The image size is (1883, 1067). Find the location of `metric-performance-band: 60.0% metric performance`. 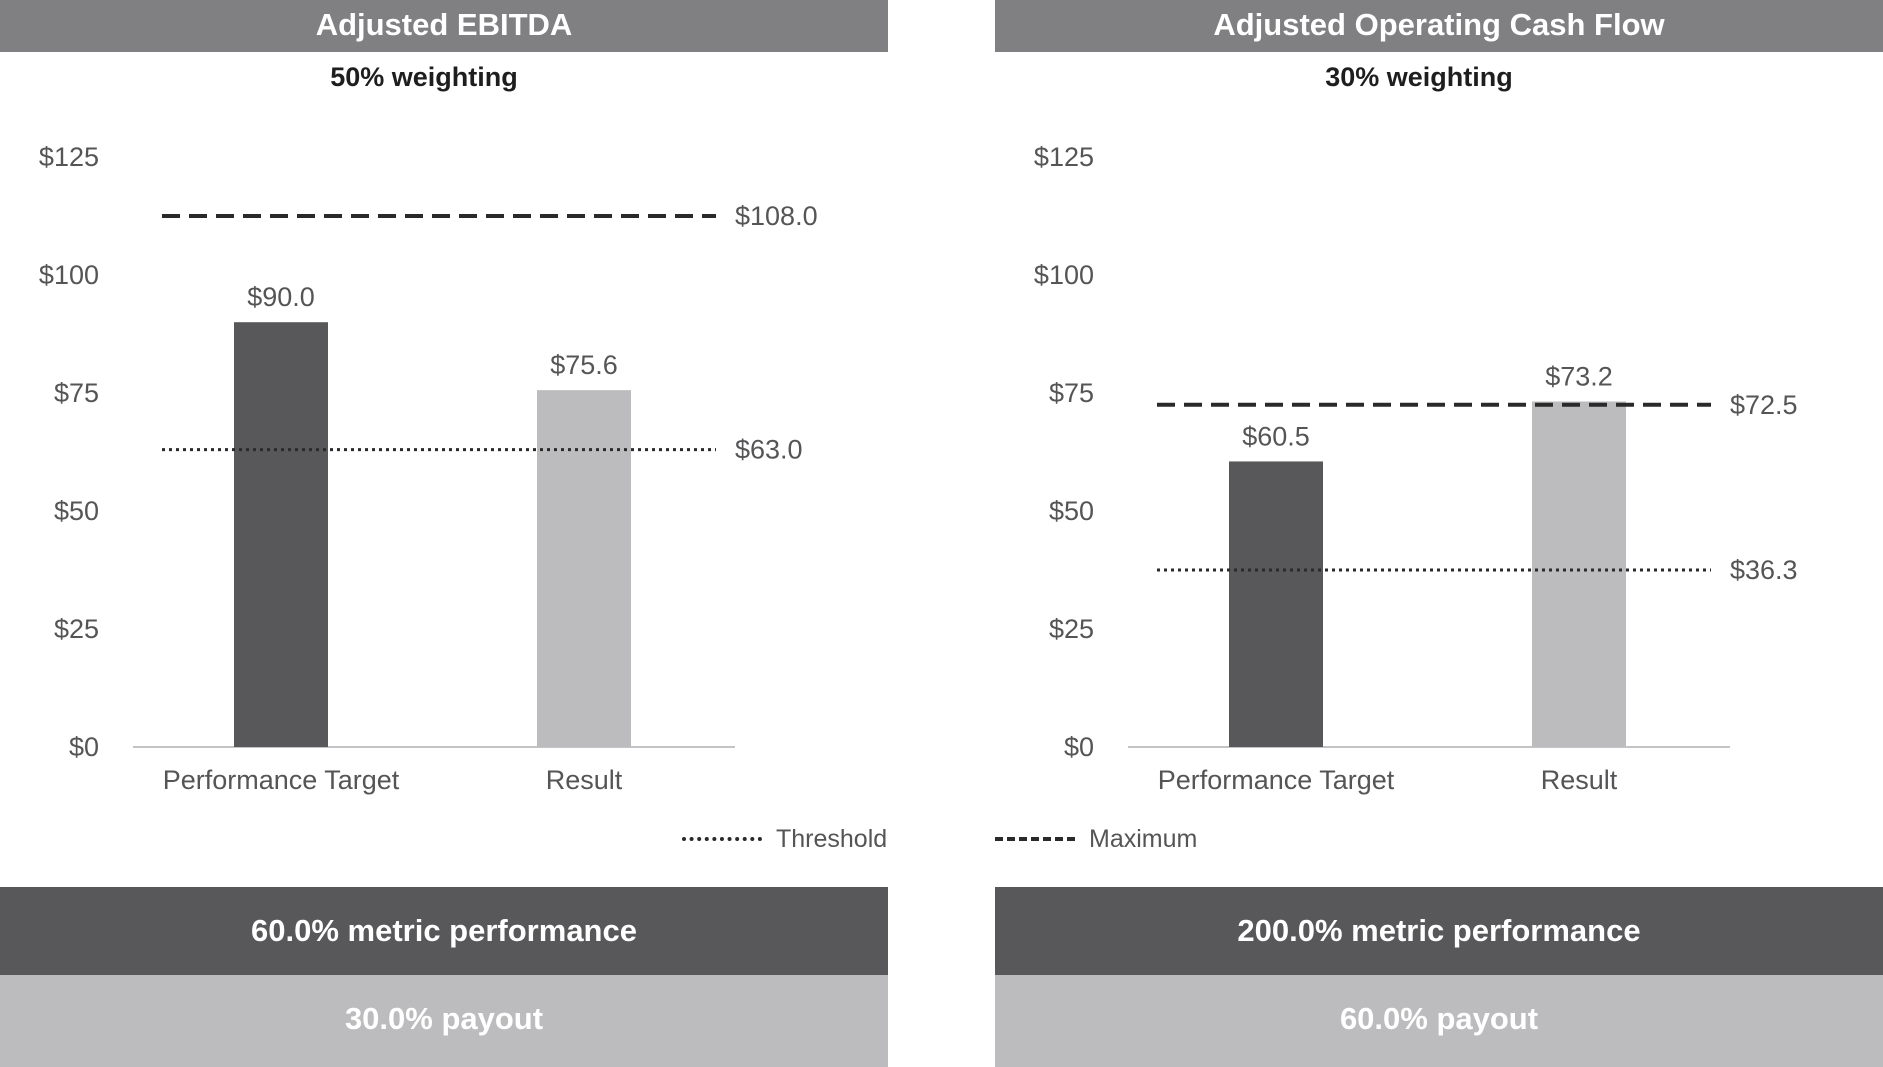

metric-performance-band: 60.0% metric performance is located at coordinates (444, 931).